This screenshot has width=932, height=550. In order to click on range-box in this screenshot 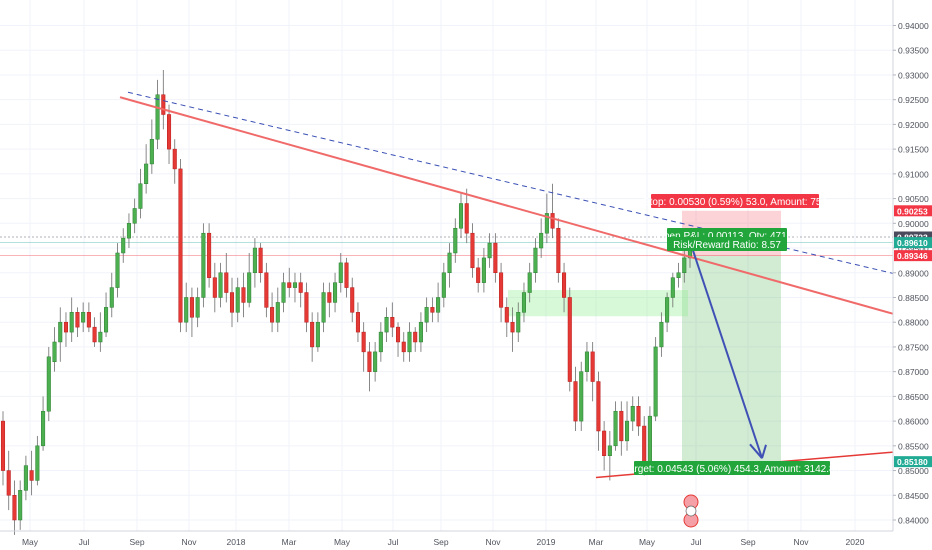, I will do `click(598, 303)`.